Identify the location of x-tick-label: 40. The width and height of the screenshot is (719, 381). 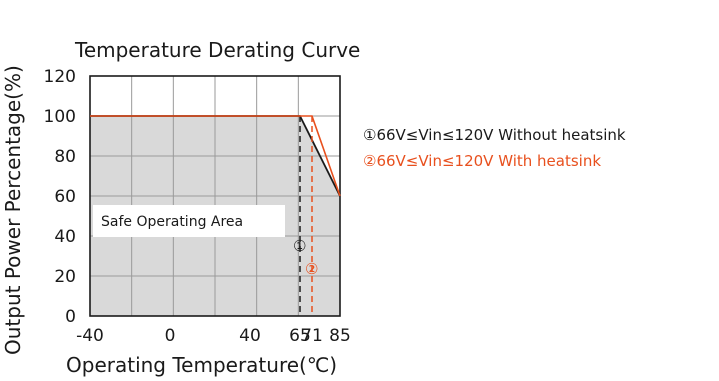
(250, 336).